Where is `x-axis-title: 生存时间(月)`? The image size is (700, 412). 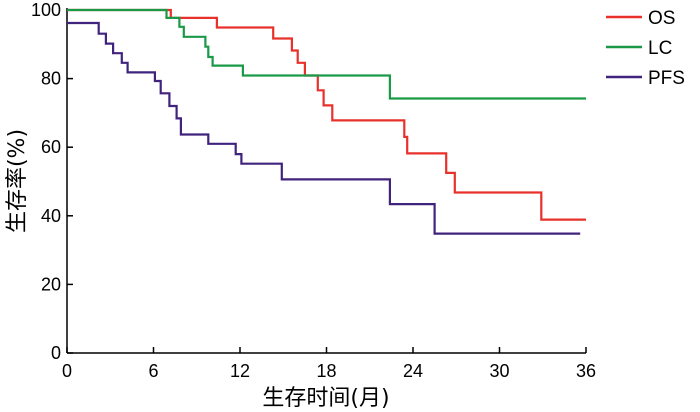
x-axis-title: 生存时间(月) is located at coordinates (325, 398).